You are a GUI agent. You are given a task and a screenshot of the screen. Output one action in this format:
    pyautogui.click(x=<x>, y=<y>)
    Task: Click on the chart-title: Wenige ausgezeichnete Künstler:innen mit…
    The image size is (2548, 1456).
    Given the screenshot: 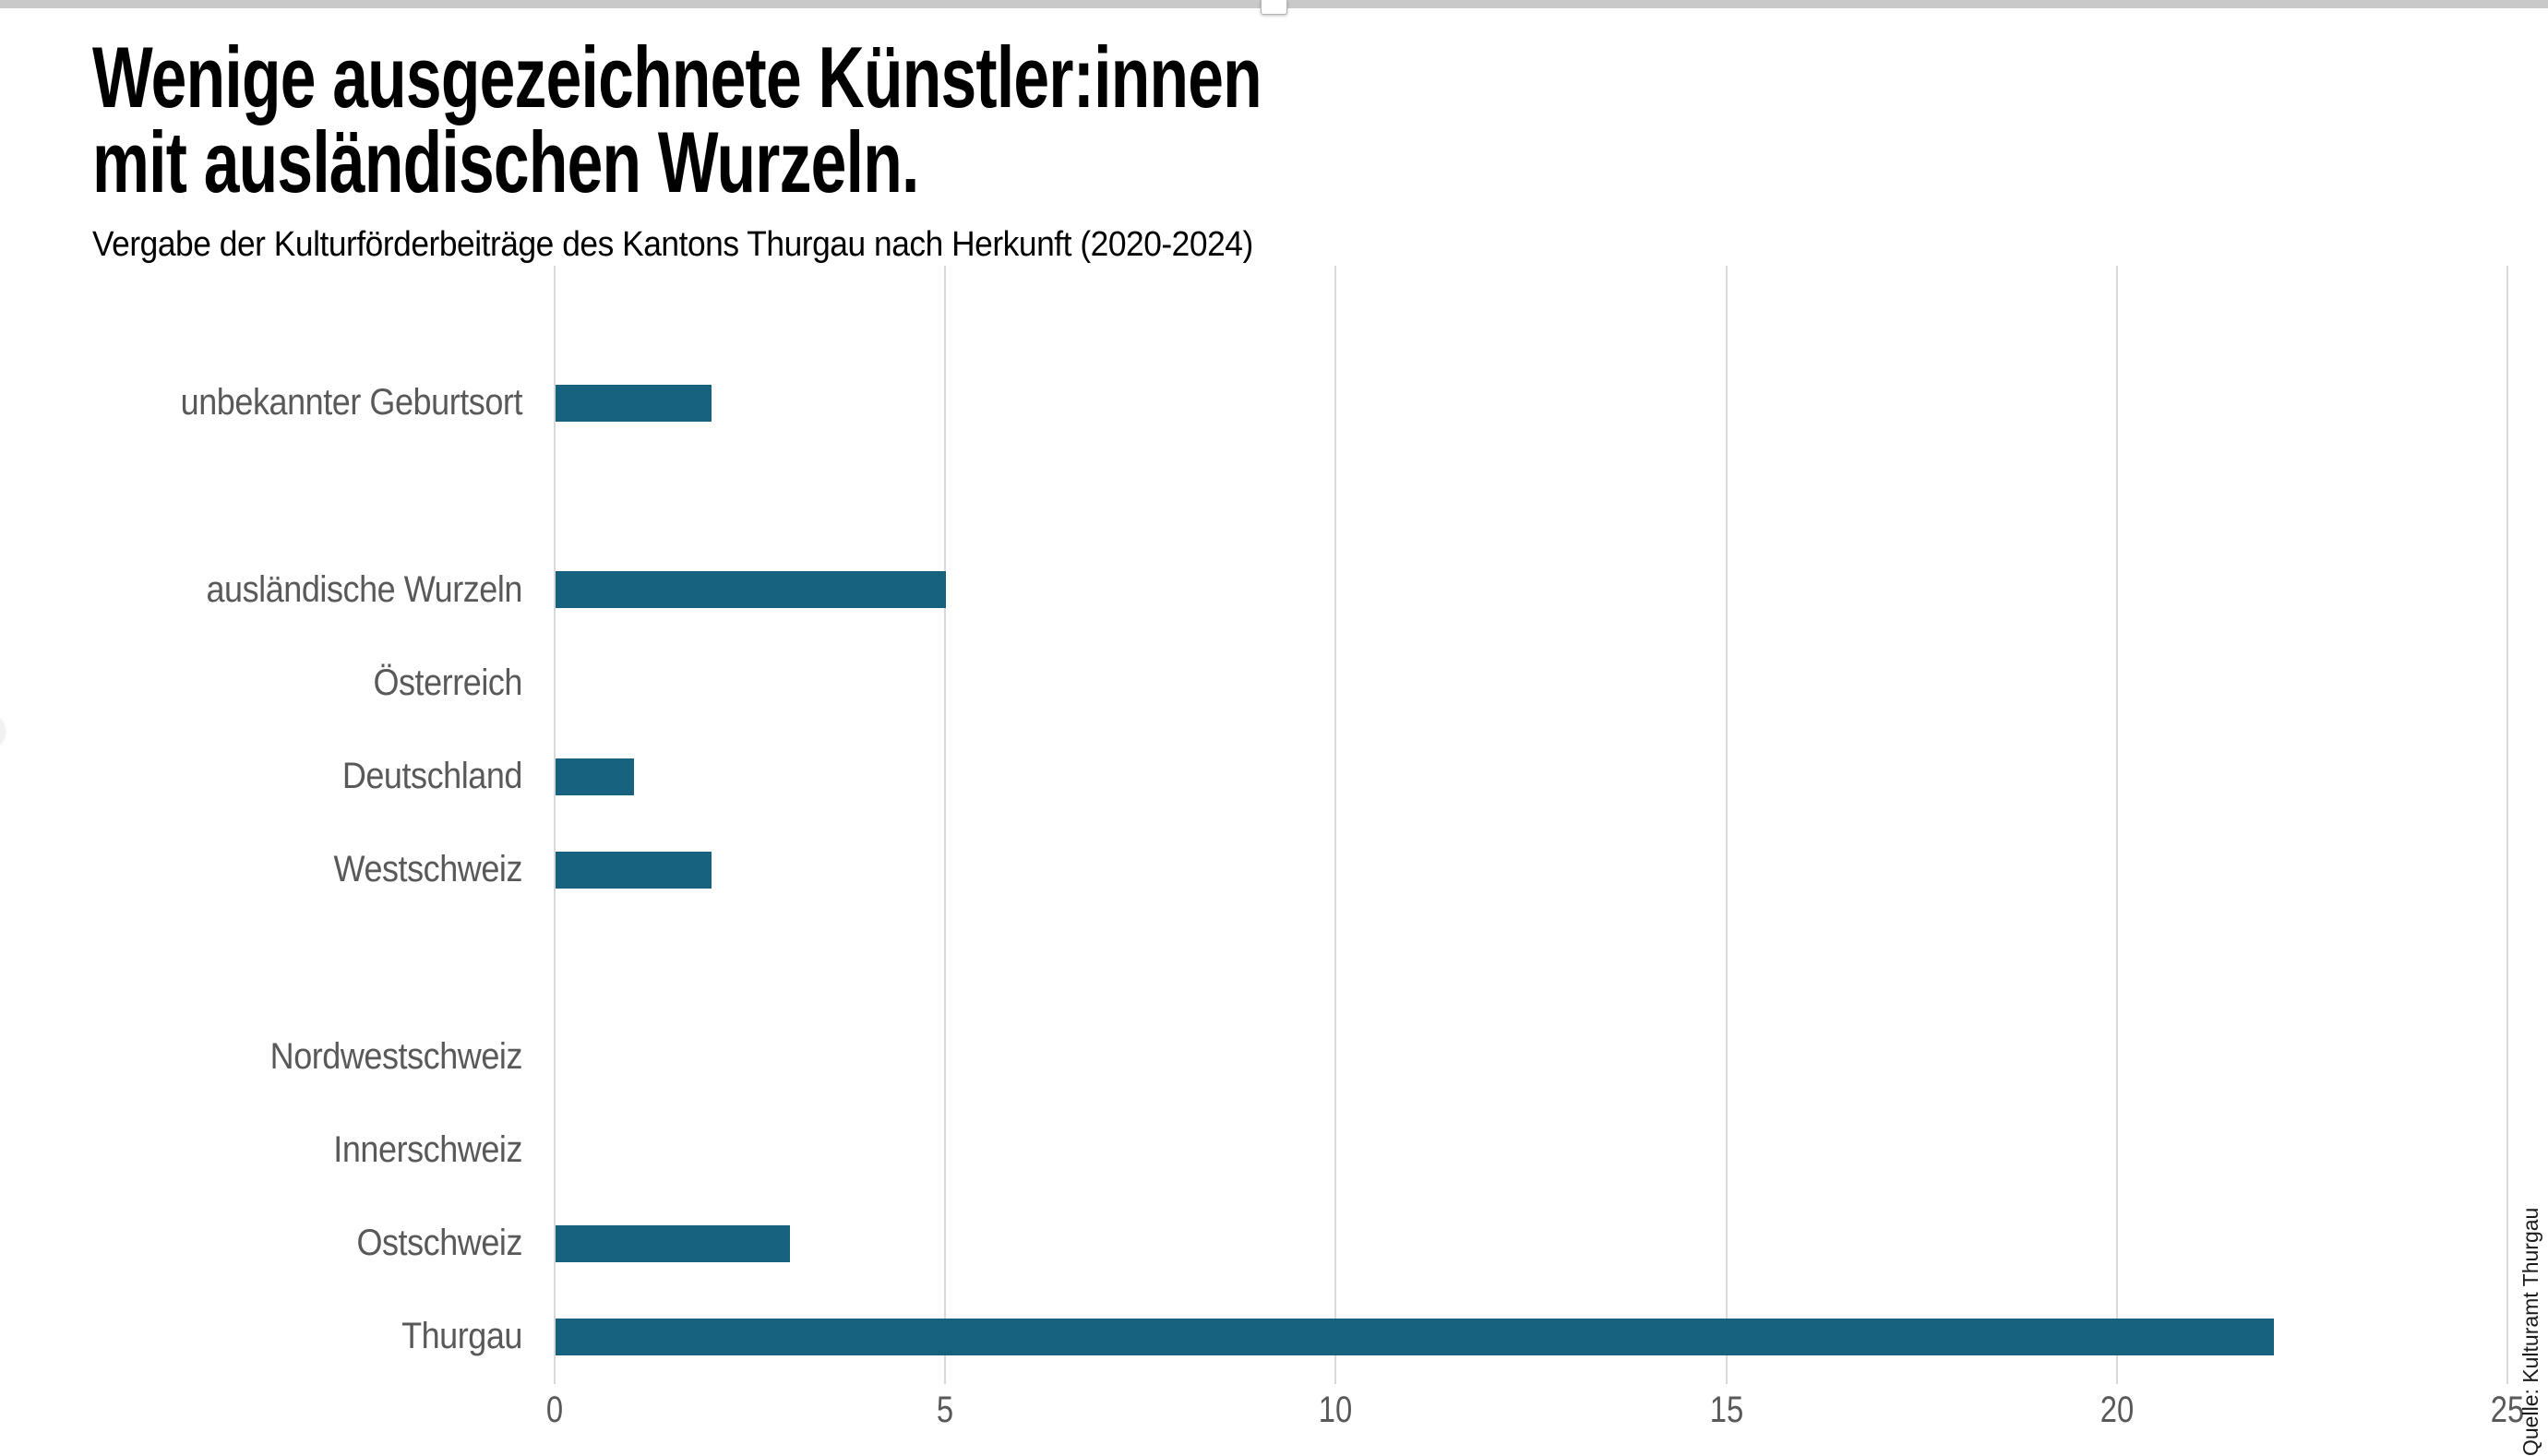 What is the action you would take?
    pyautogui.click(x=677, y=119)
    